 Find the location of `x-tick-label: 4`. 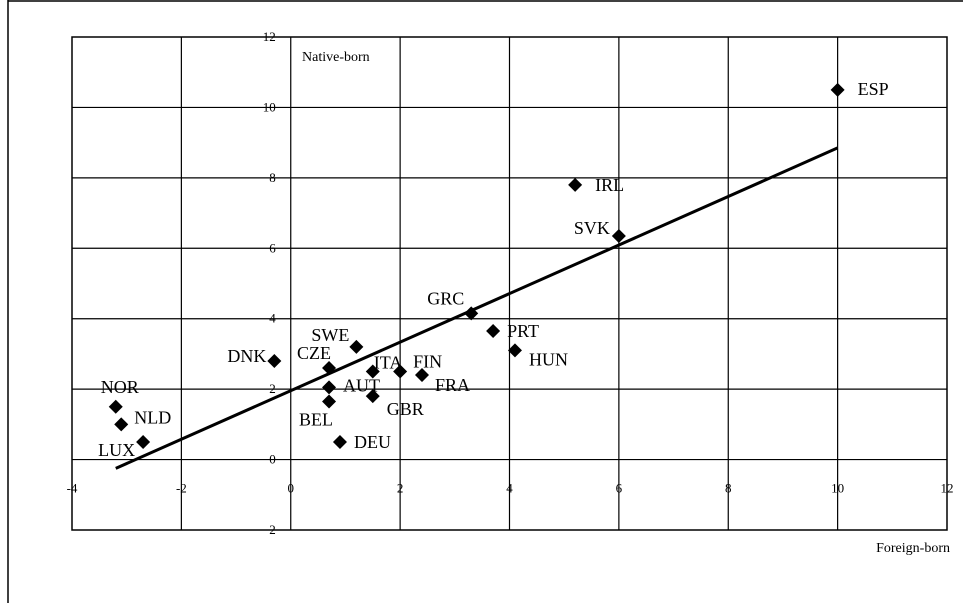

x-tick-label: 4 is located at coordinates (509, 488).